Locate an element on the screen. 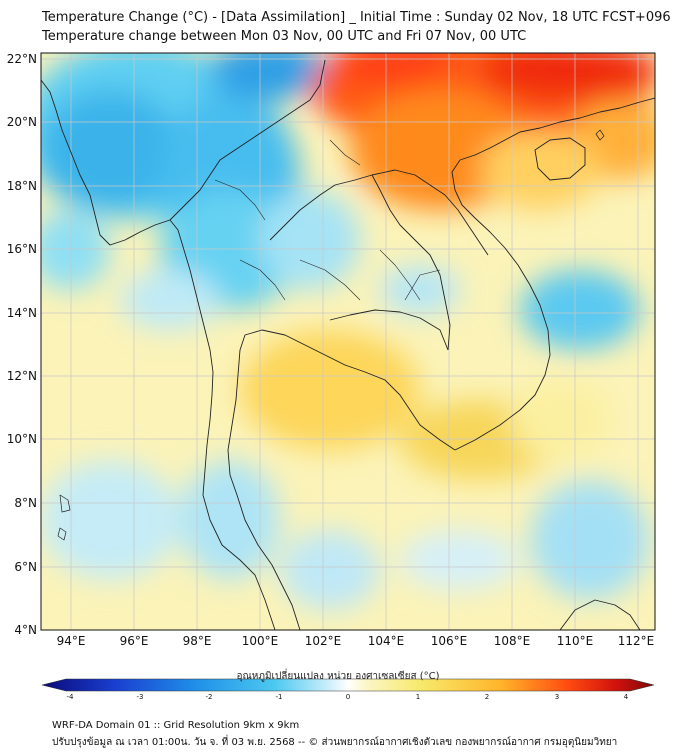  lon-label: 96°E is located at coordinates (134, 641).